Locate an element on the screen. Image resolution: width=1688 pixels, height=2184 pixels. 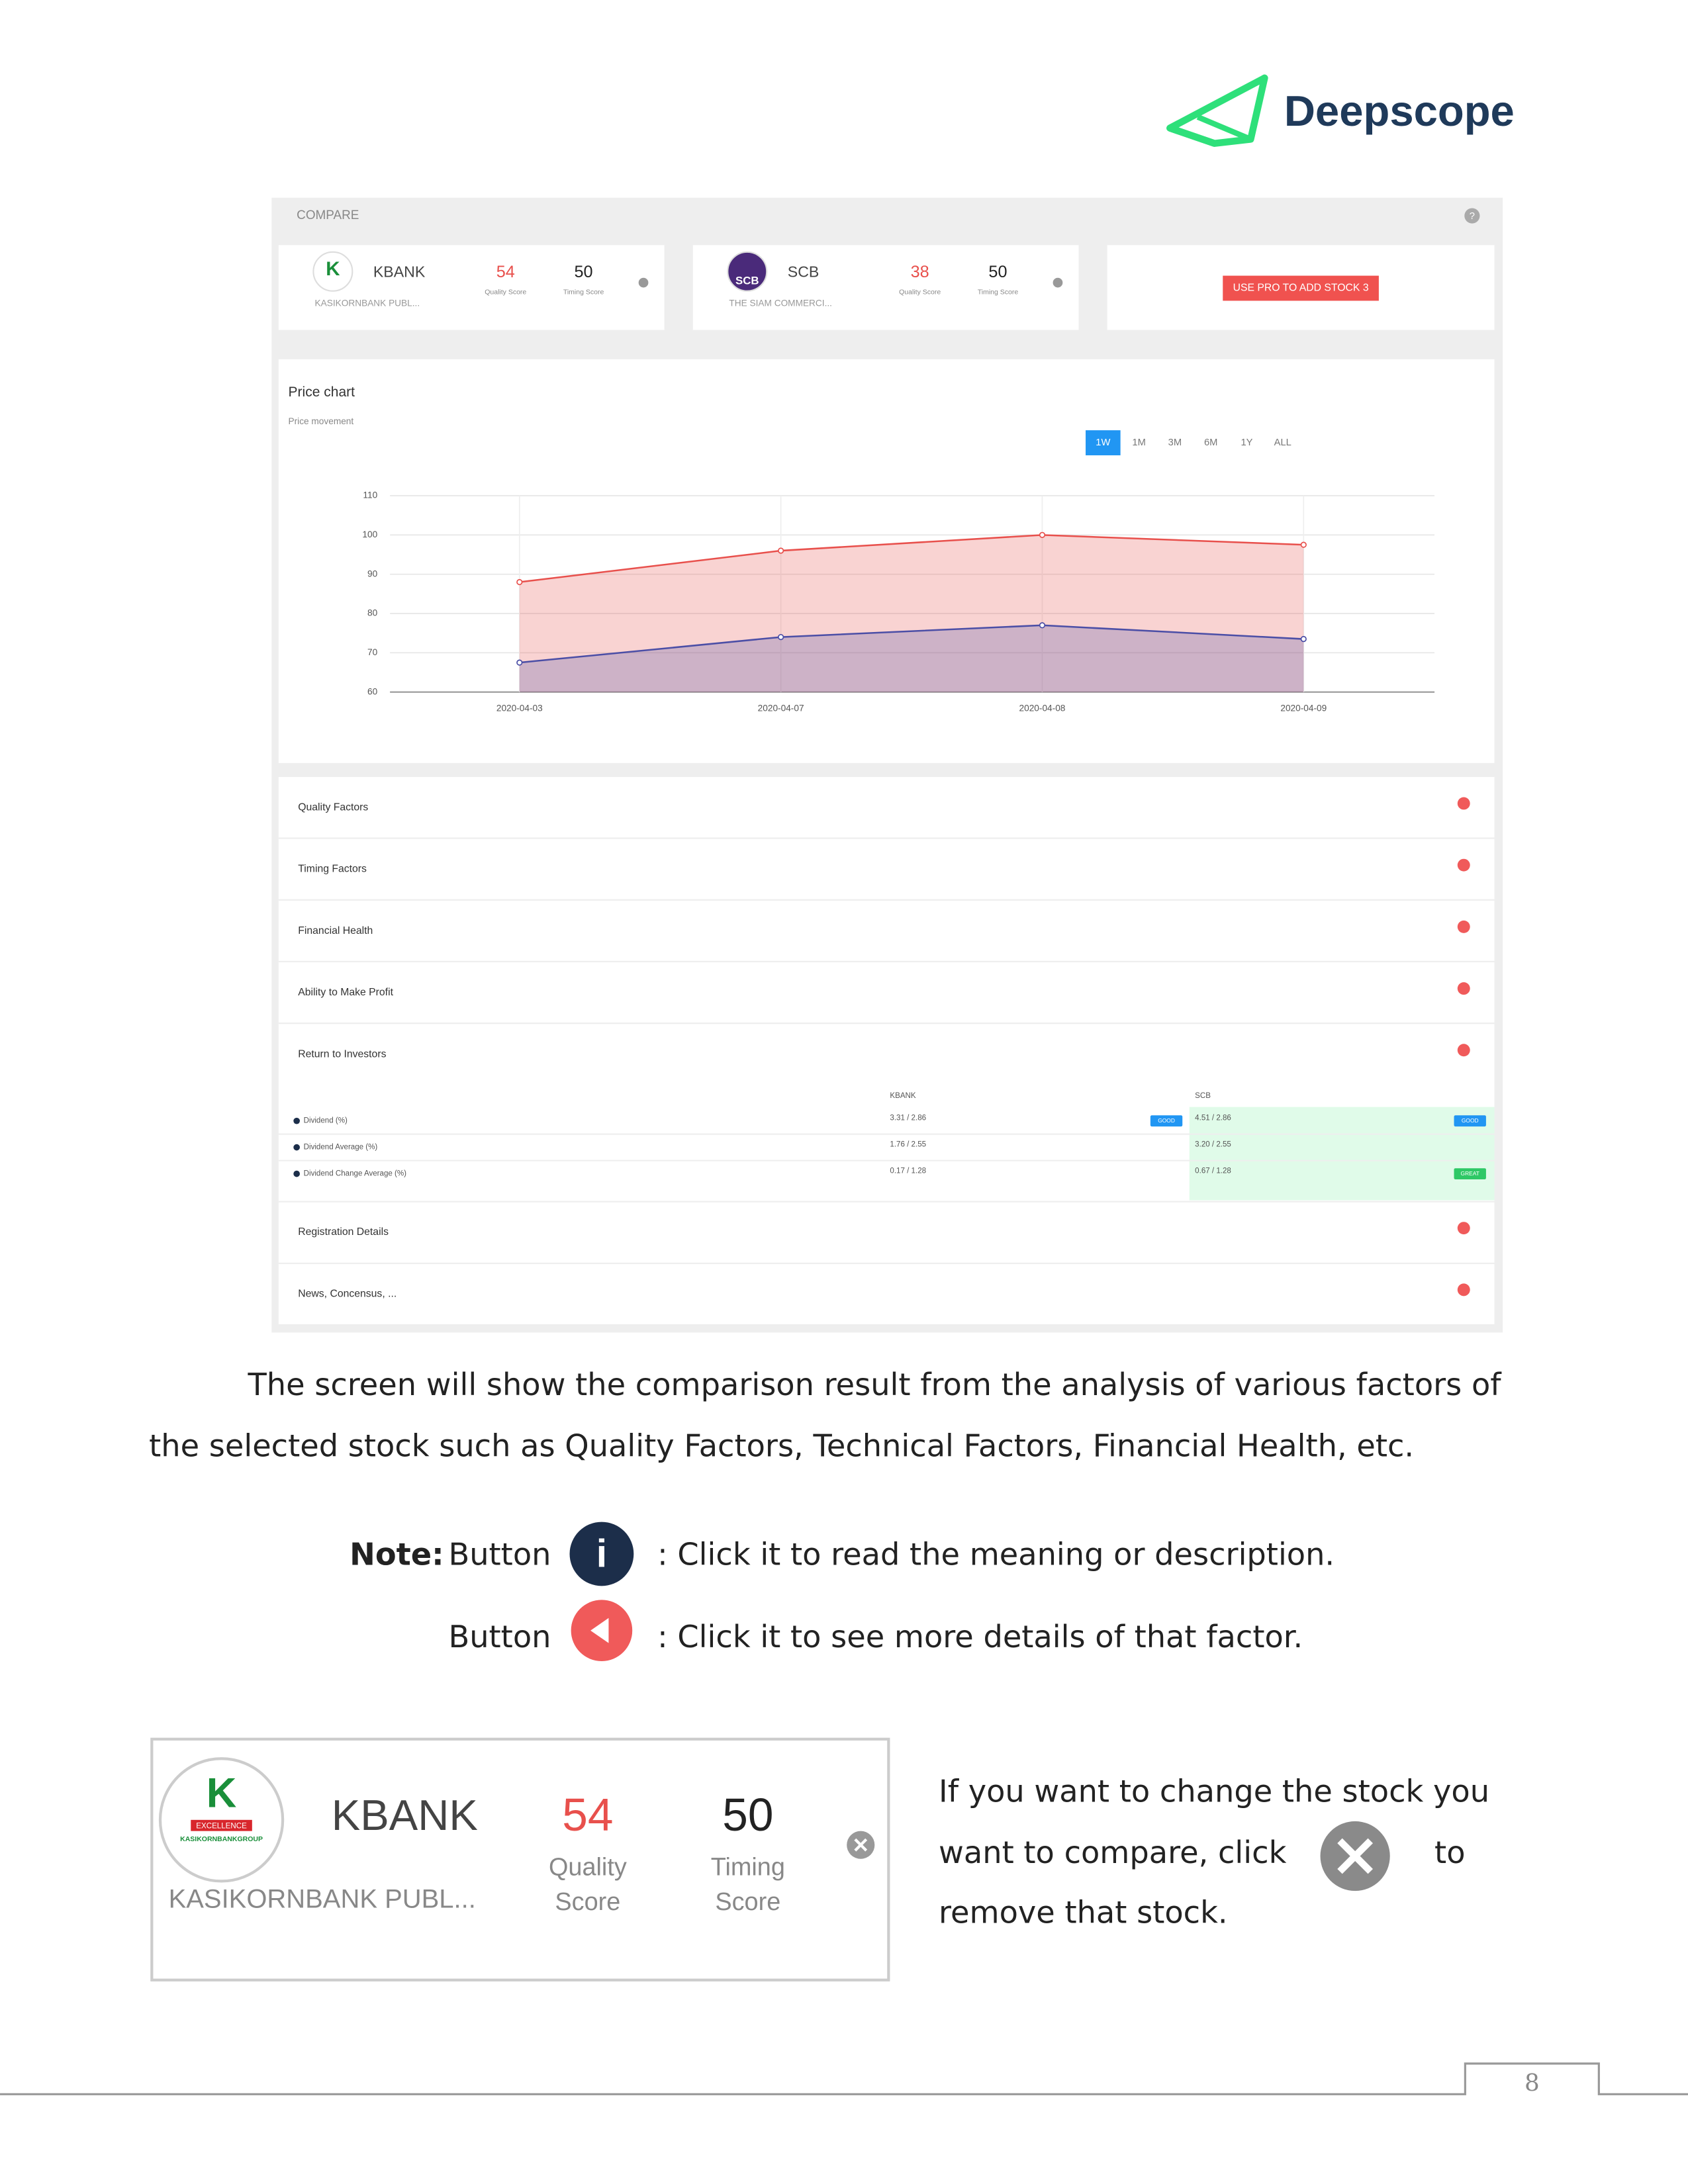
brand-name: Deepscope is located at coordinates (1399, 111).